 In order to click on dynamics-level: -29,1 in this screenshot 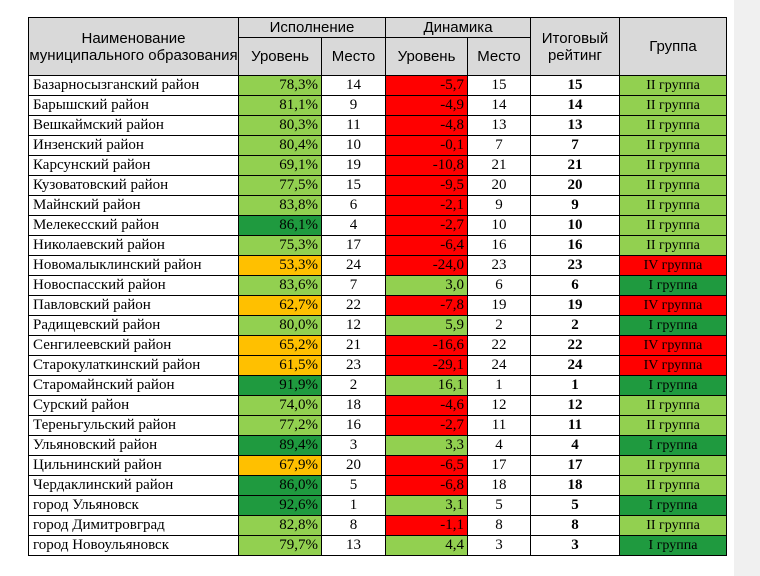, I will do `click(426, 365)`.